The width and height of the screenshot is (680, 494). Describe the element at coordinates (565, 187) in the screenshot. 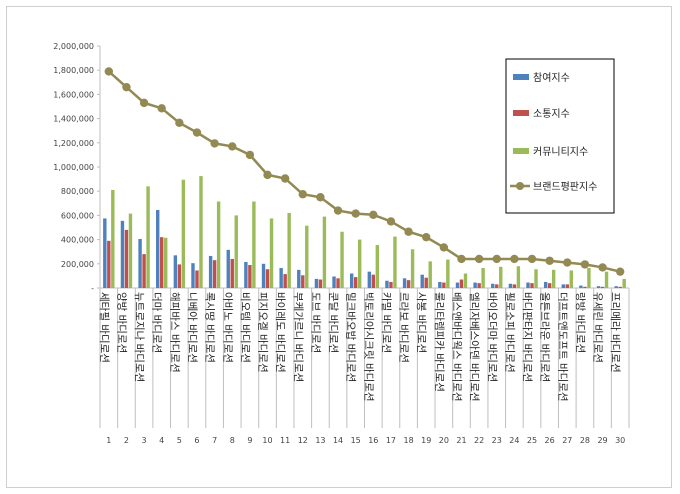

I see `legend-label-브랜드평판지수: 브랜드평판지수` at that location.